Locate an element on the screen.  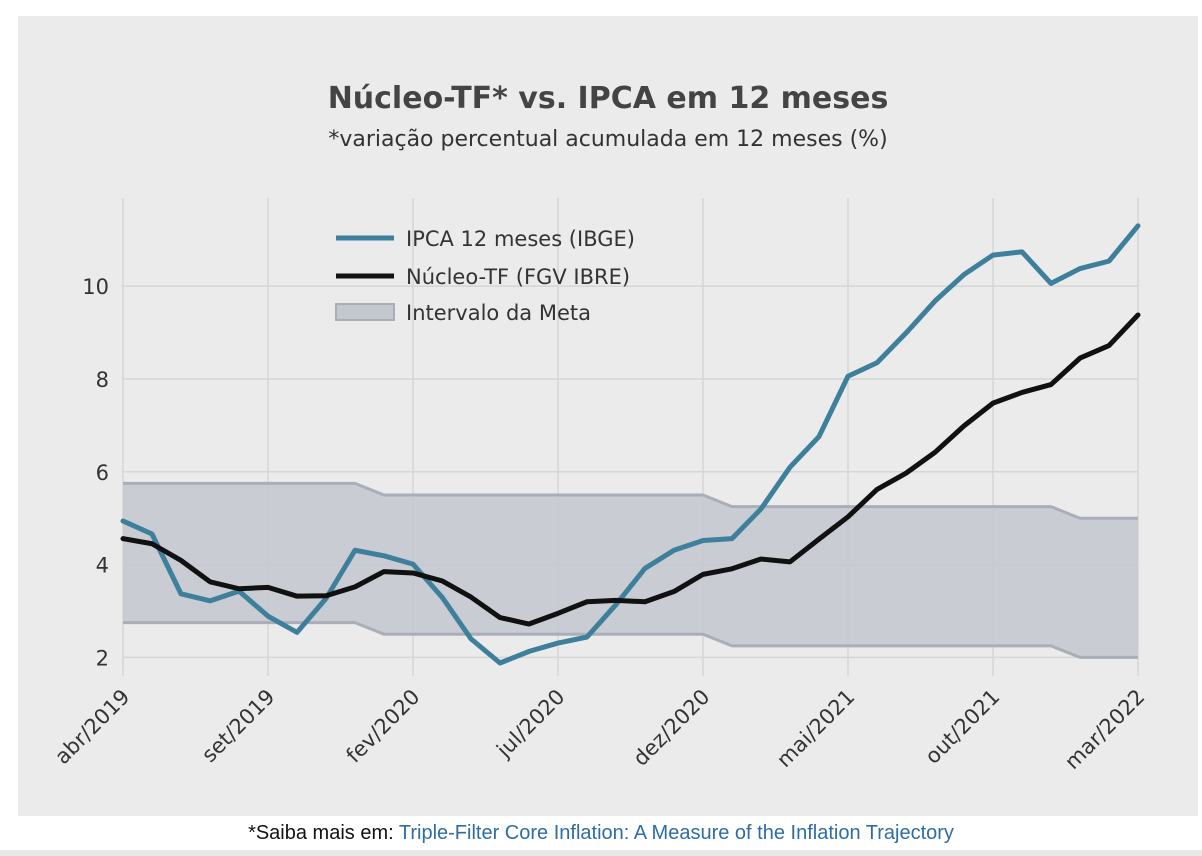
x-tick-label: mar/2022 is located at coordinates (1104, 729).